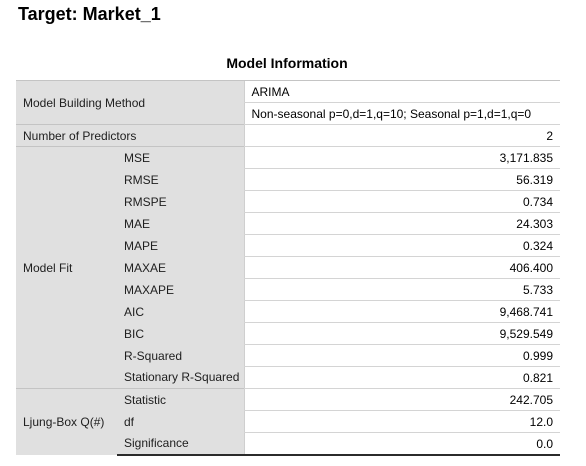 This screenshot has height=466, width=586. Describe the element at coordinates (401, 223) in the screenshot. I see `stat-value: 24.303` at that location.